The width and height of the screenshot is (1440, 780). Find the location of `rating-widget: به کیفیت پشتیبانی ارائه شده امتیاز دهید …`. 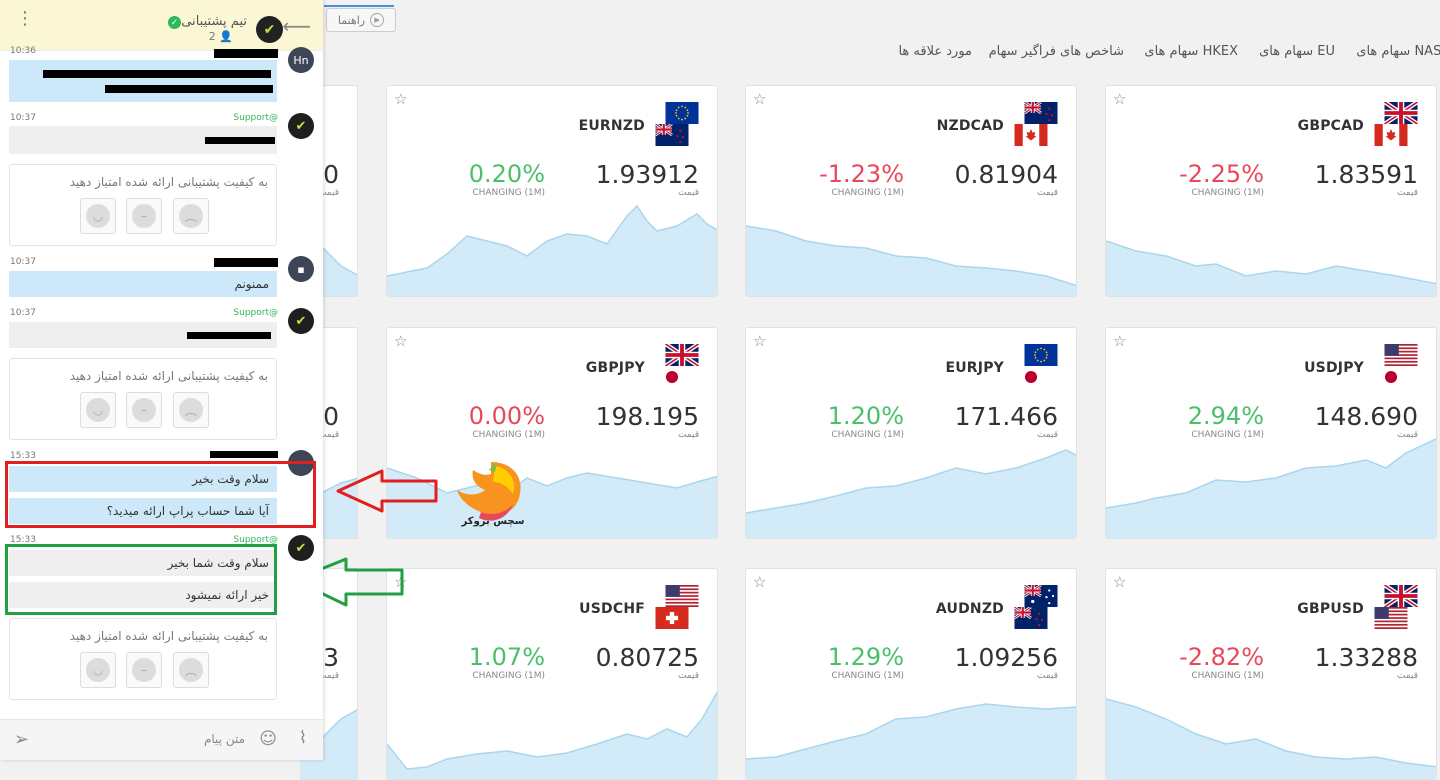

rating-widget: به کیفیت پشتیبانی ارائه شده امتیاز دهید … is located at coordinates (143, 205).